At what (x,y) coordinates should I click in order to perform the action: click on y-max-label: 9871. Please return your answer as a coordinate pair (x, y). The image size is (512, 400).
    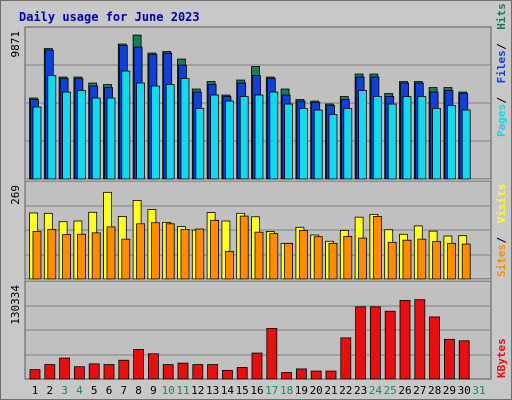
    Looking at the image, I should click on (15, 44).